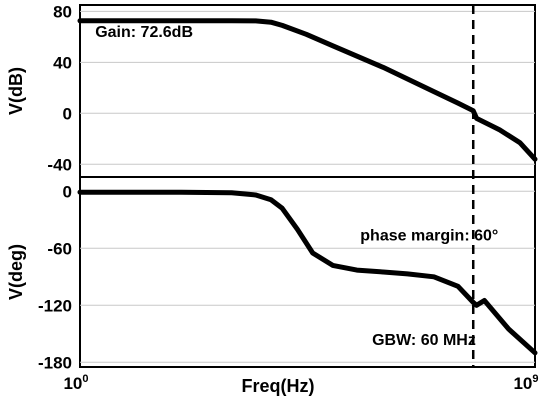 Image resolution: width=550 pixels, height=407 pixels. What do you see at coordinates (16, 272) in the screenshot?
I see `phase-y-axis-title: V(deg)` at bounding box center [16, 272].